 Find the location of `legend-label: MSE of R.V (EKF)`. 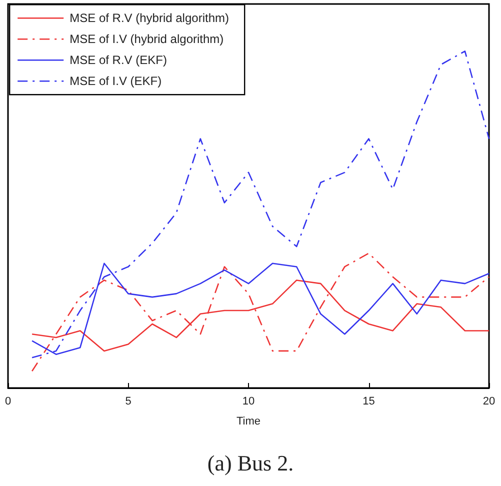

legend-label: MSE of R.V (EKF) is located at coordinates (118, 60).